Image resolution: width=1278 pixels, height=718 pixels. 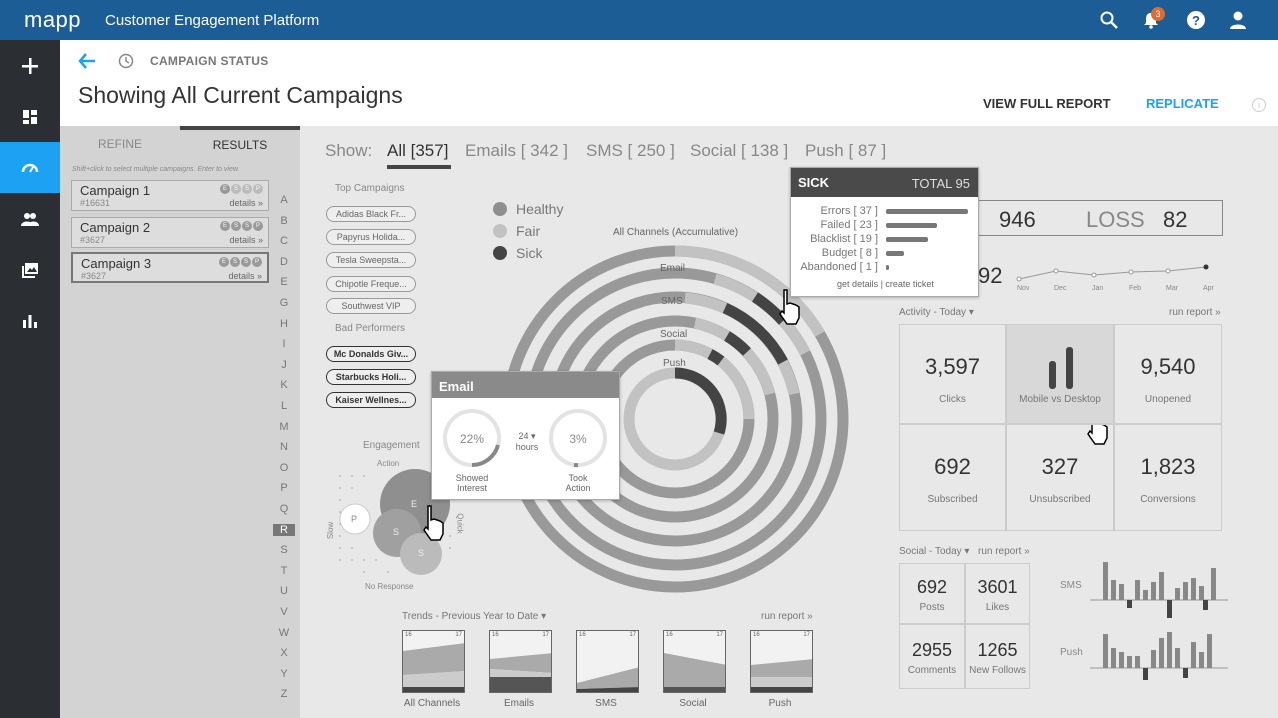 I want to click on trend-chart-all-channels: 16 17, so click(x=433, y=661).